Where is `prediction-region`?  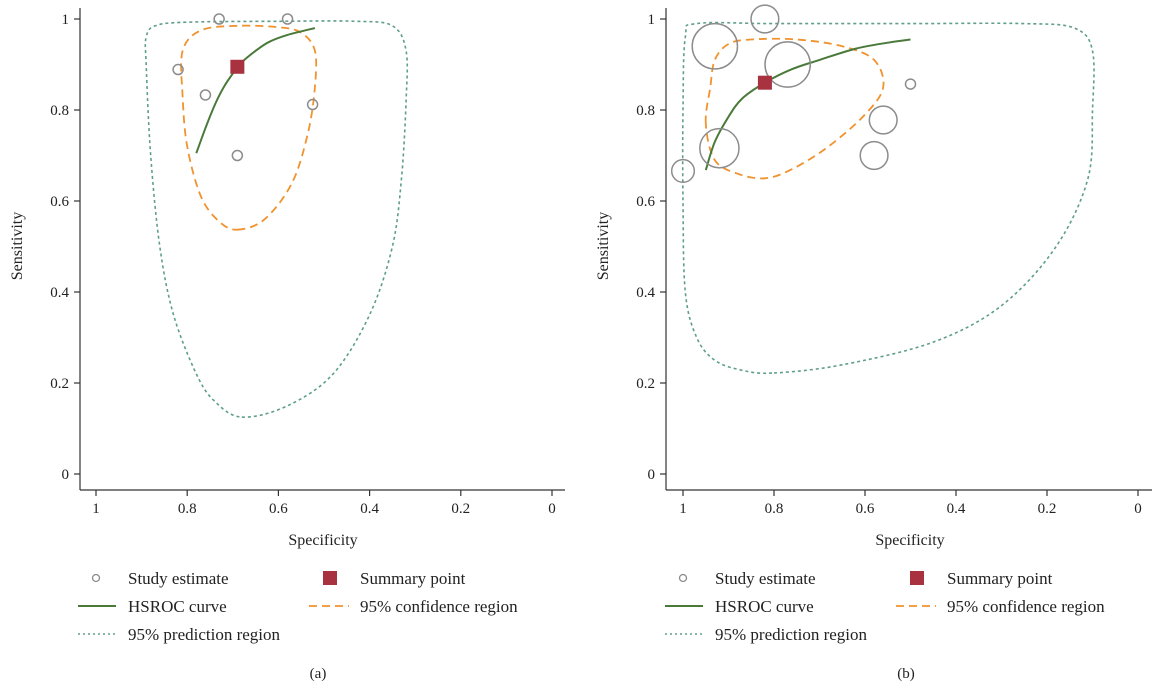
prediction-region is located at coordinates (276, 219).